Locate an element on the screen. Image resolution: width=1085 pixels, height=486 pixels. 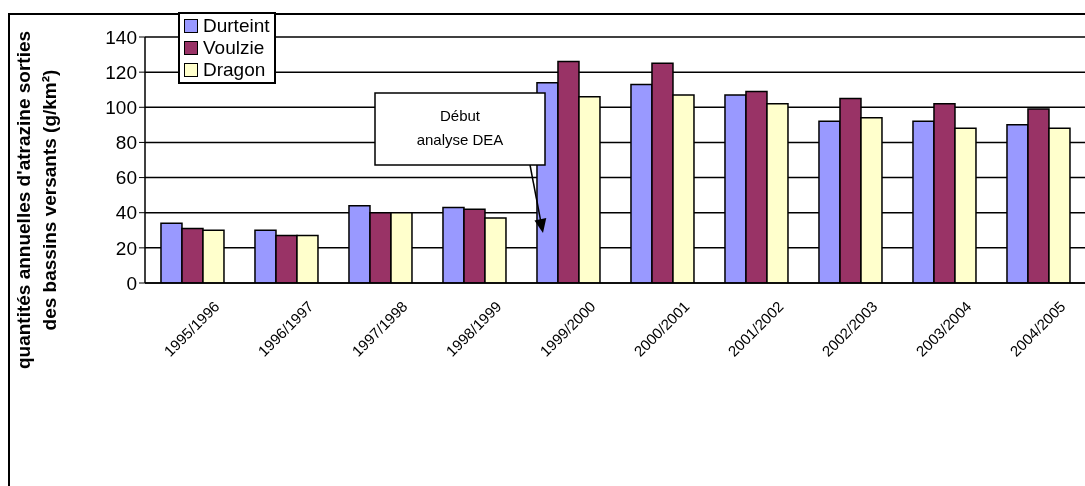
y-tick-label: 40 is located at coordinates (126, 213).